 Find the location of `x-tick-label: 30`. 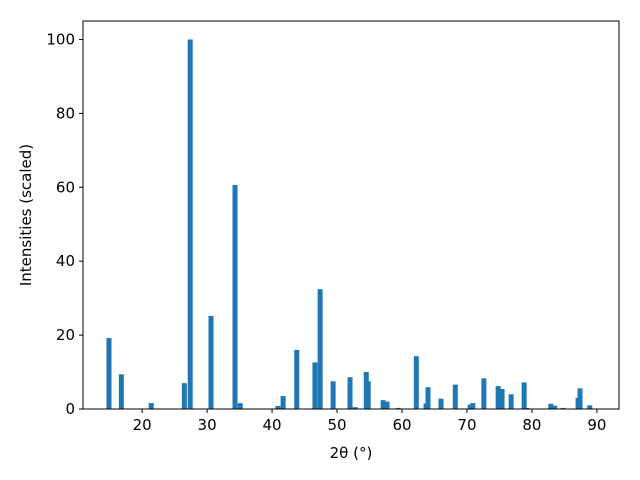

x-tick-label: 30 is located at coordinates (207, 425).